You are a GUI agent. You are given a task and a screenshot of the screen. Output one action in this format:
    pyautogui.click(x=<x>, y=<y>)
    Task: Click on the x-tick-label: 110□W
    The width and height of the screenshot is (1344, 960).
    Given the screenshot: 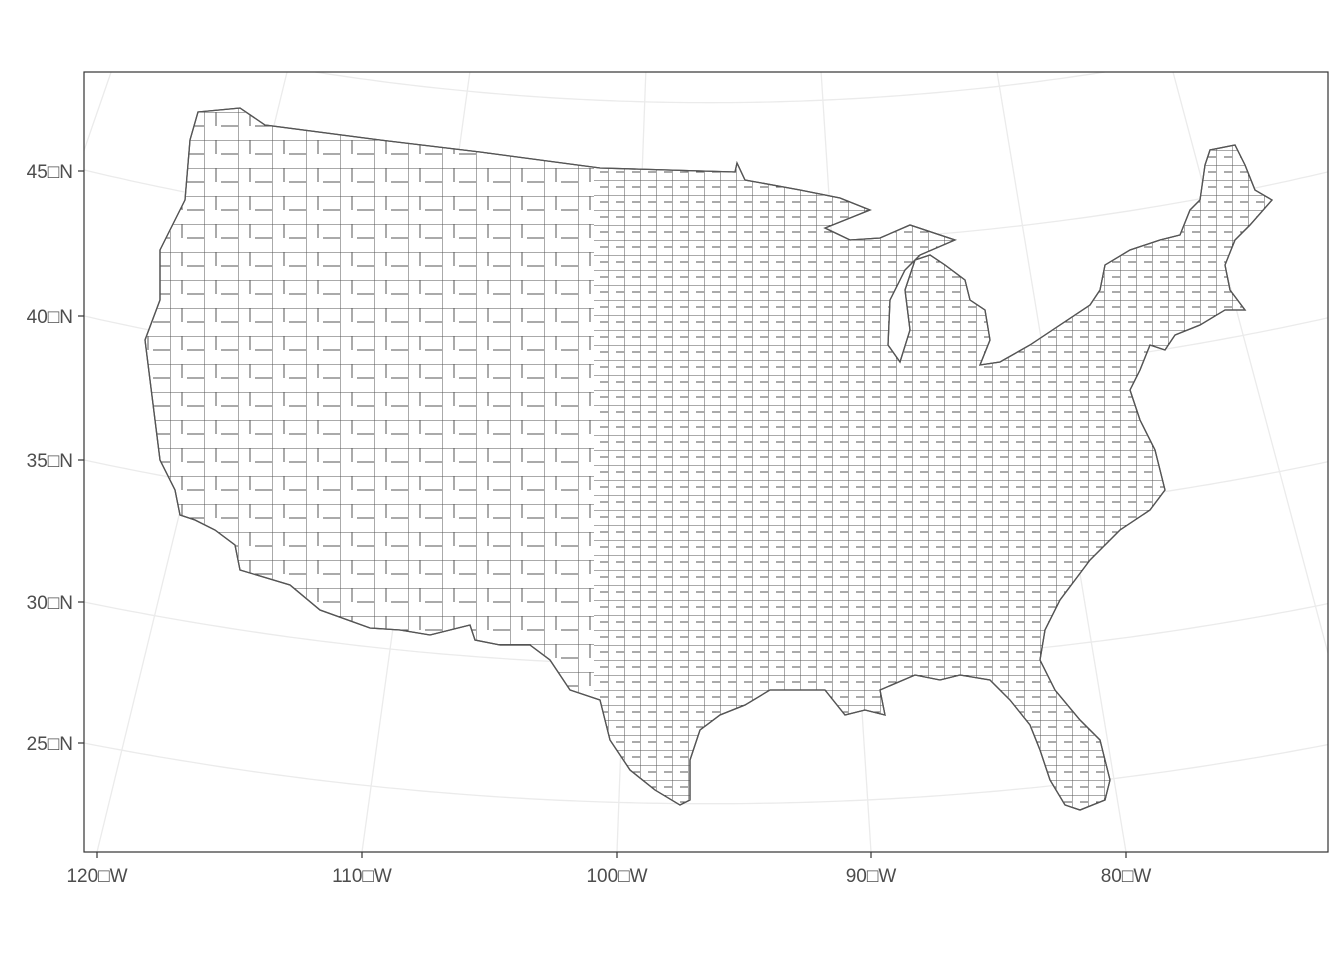 What is the action you would take?
    pyautogui.click(x=362, y=876)
    